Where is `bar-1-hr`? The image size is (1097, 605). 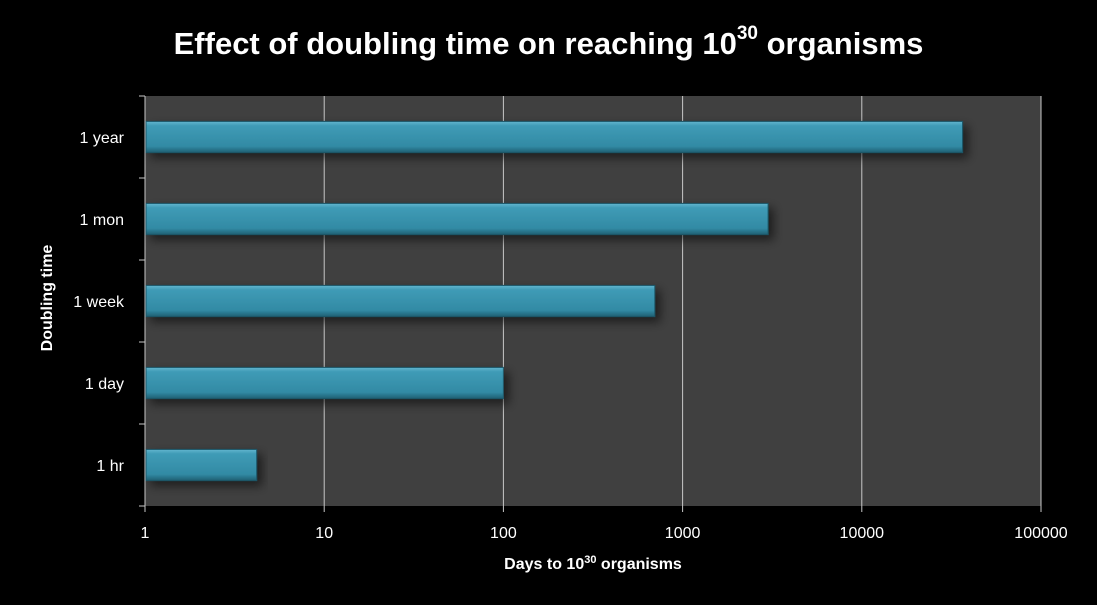 bar-1-hr is located at coordinates (201, 465).